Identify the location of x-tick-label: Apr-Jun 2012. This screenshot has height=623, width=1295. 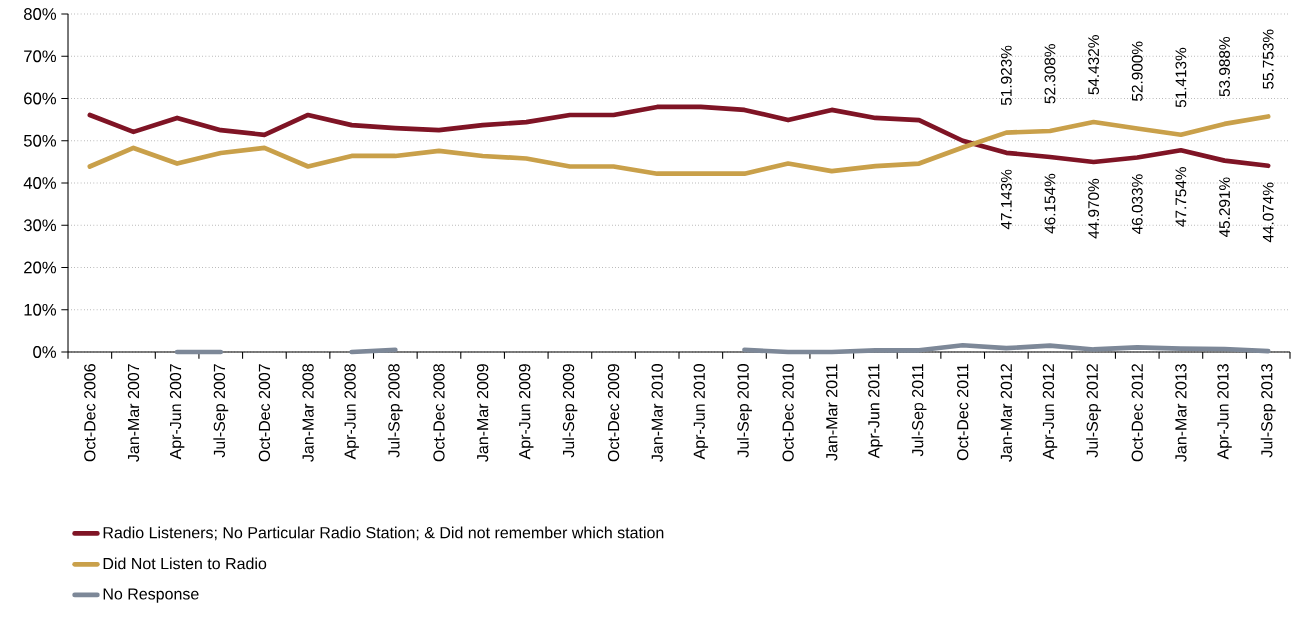
(1050, 412).